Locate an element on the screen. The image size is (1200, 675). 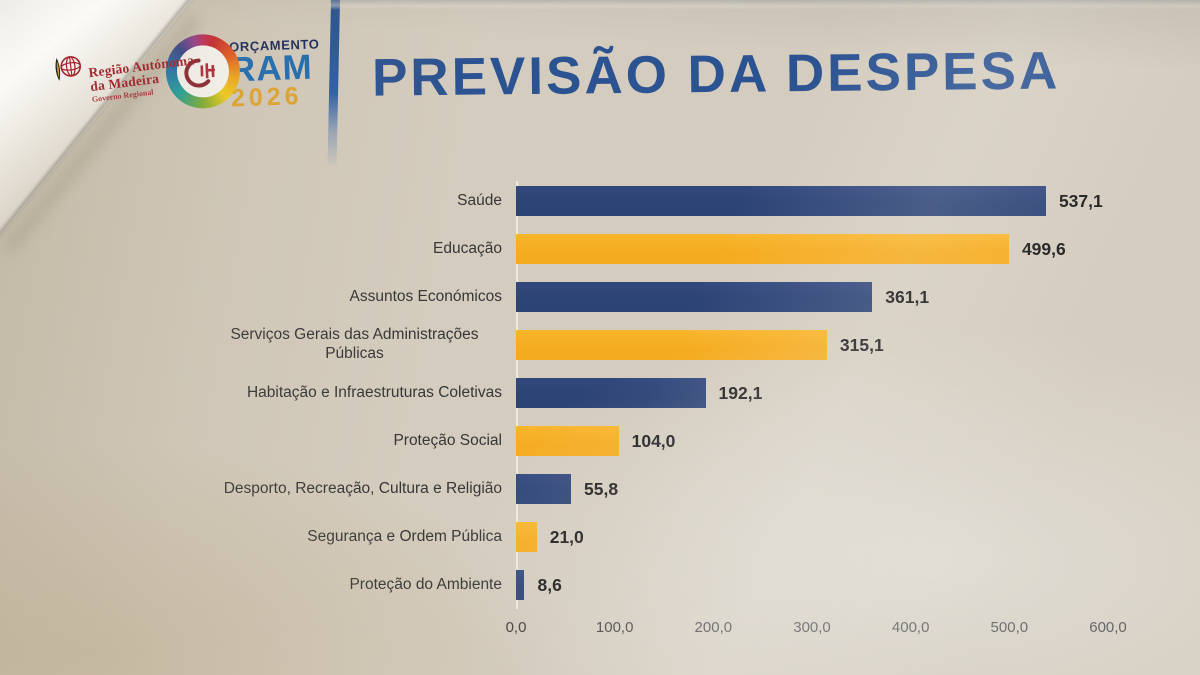
category-label: Saúde is located at coordinates (479, 200).